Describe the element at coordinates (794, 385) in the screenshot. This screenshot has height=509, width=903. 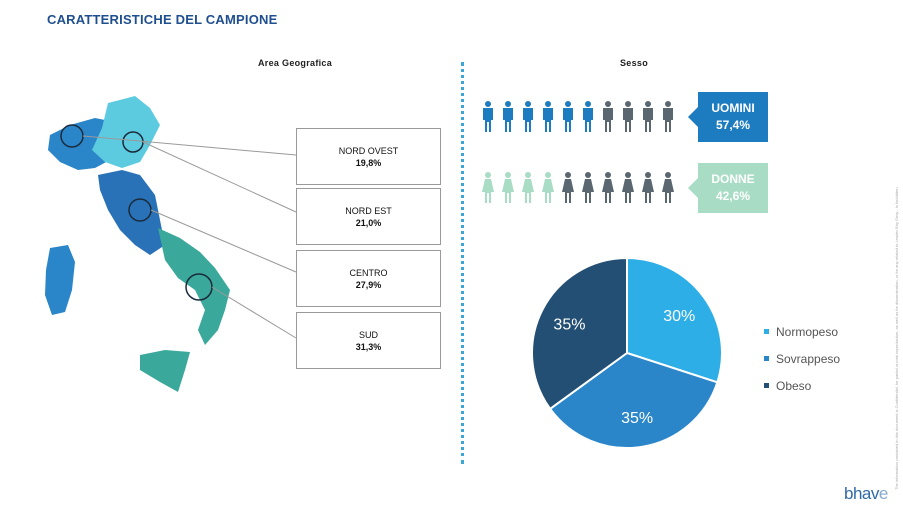
I see `legend-label: Obeso` at that location.